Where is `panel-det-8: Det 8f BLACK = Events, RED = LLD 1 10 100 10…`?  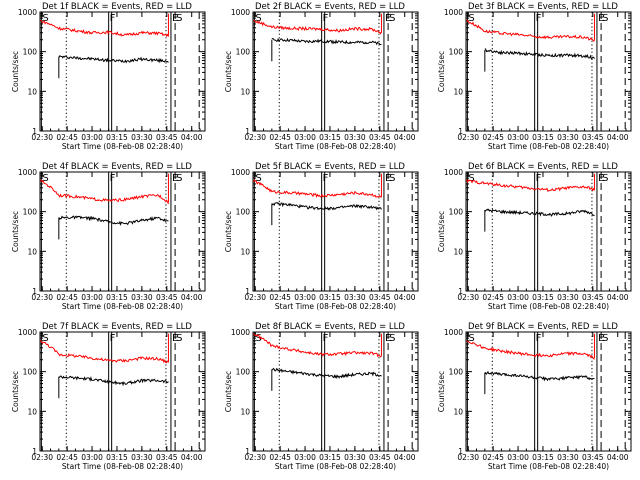 panel-det-8: Det 8f BLACK = Events, RED = LLD 1 10 100 10… is located at coordinates (321, 396).